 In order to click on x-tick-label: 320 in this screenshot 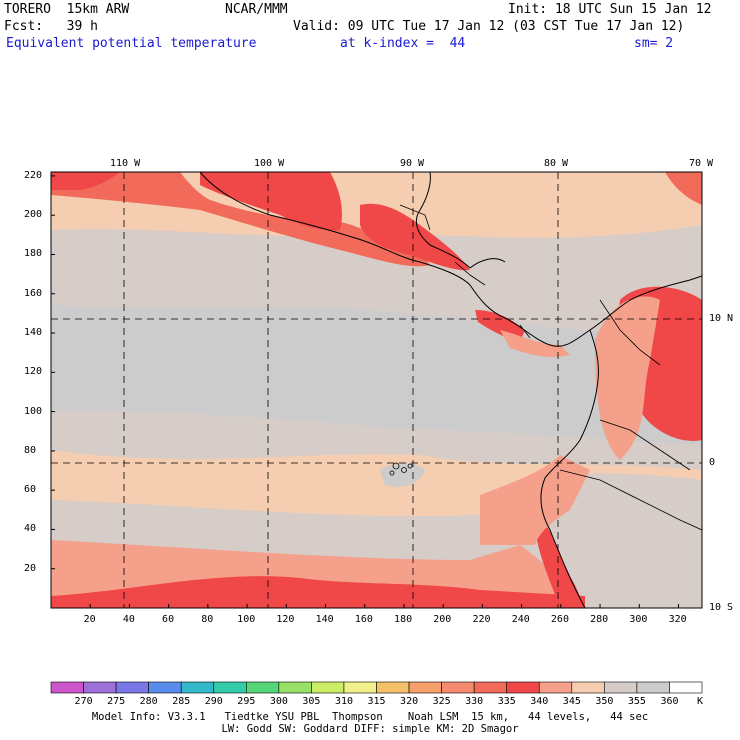, I will do `click(677, 619)`.